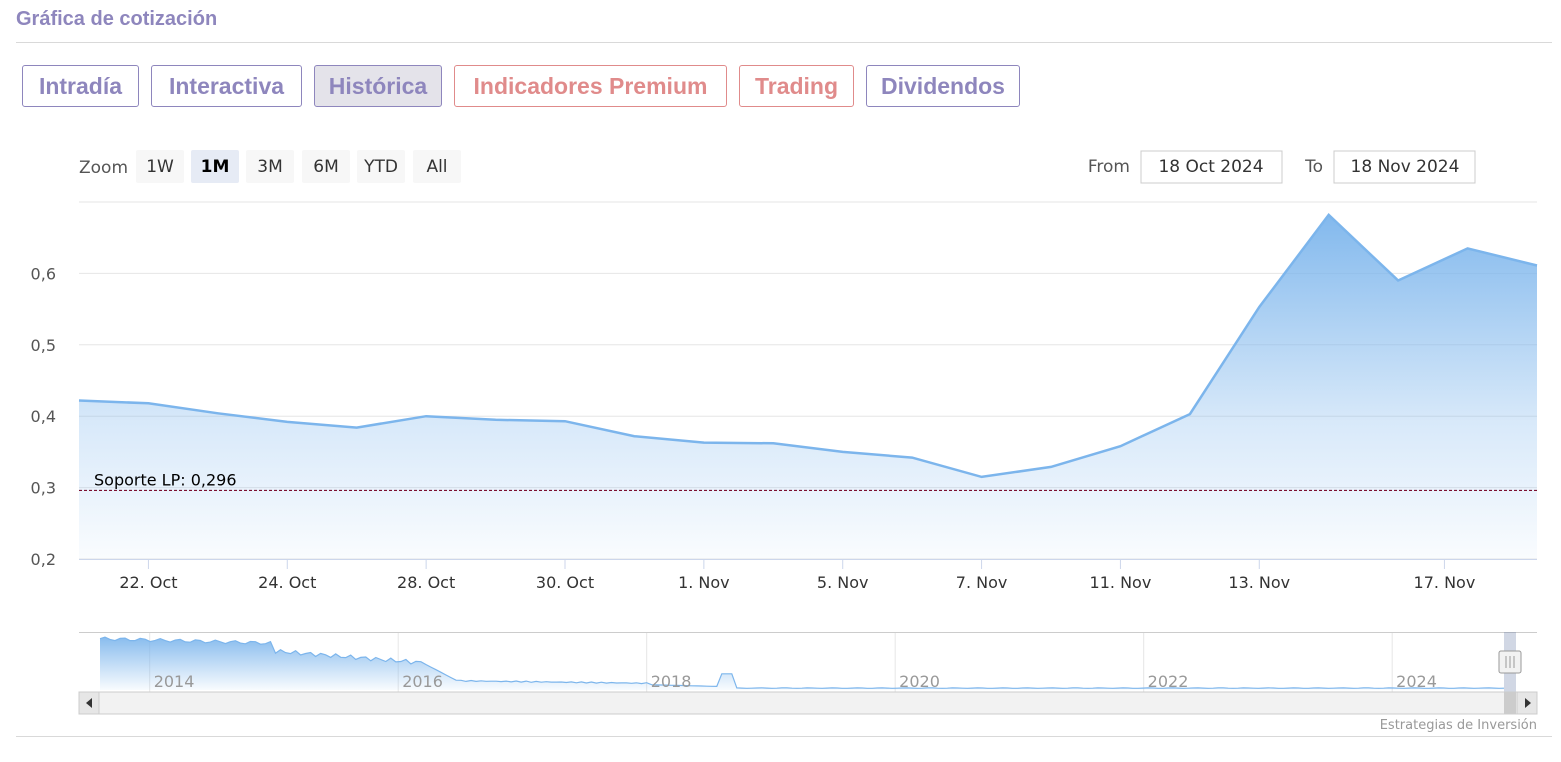 The height and width of the screenshot is (762, 1561). I want to click on x-tick-label: 5. Nov, so click(843, 582).